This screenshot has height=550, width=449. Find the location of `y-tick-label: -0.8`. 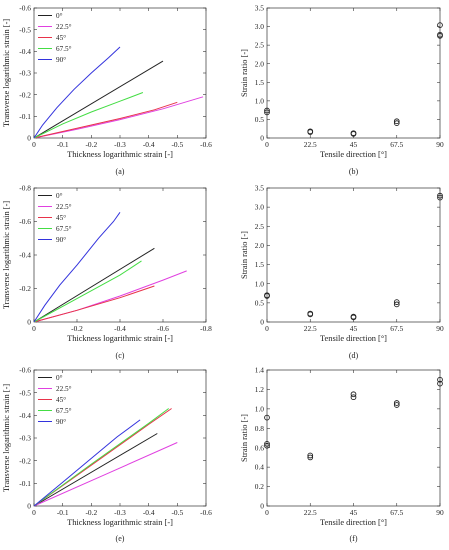

y-tick-label: -0.8 is located at coordinates (25, 188).